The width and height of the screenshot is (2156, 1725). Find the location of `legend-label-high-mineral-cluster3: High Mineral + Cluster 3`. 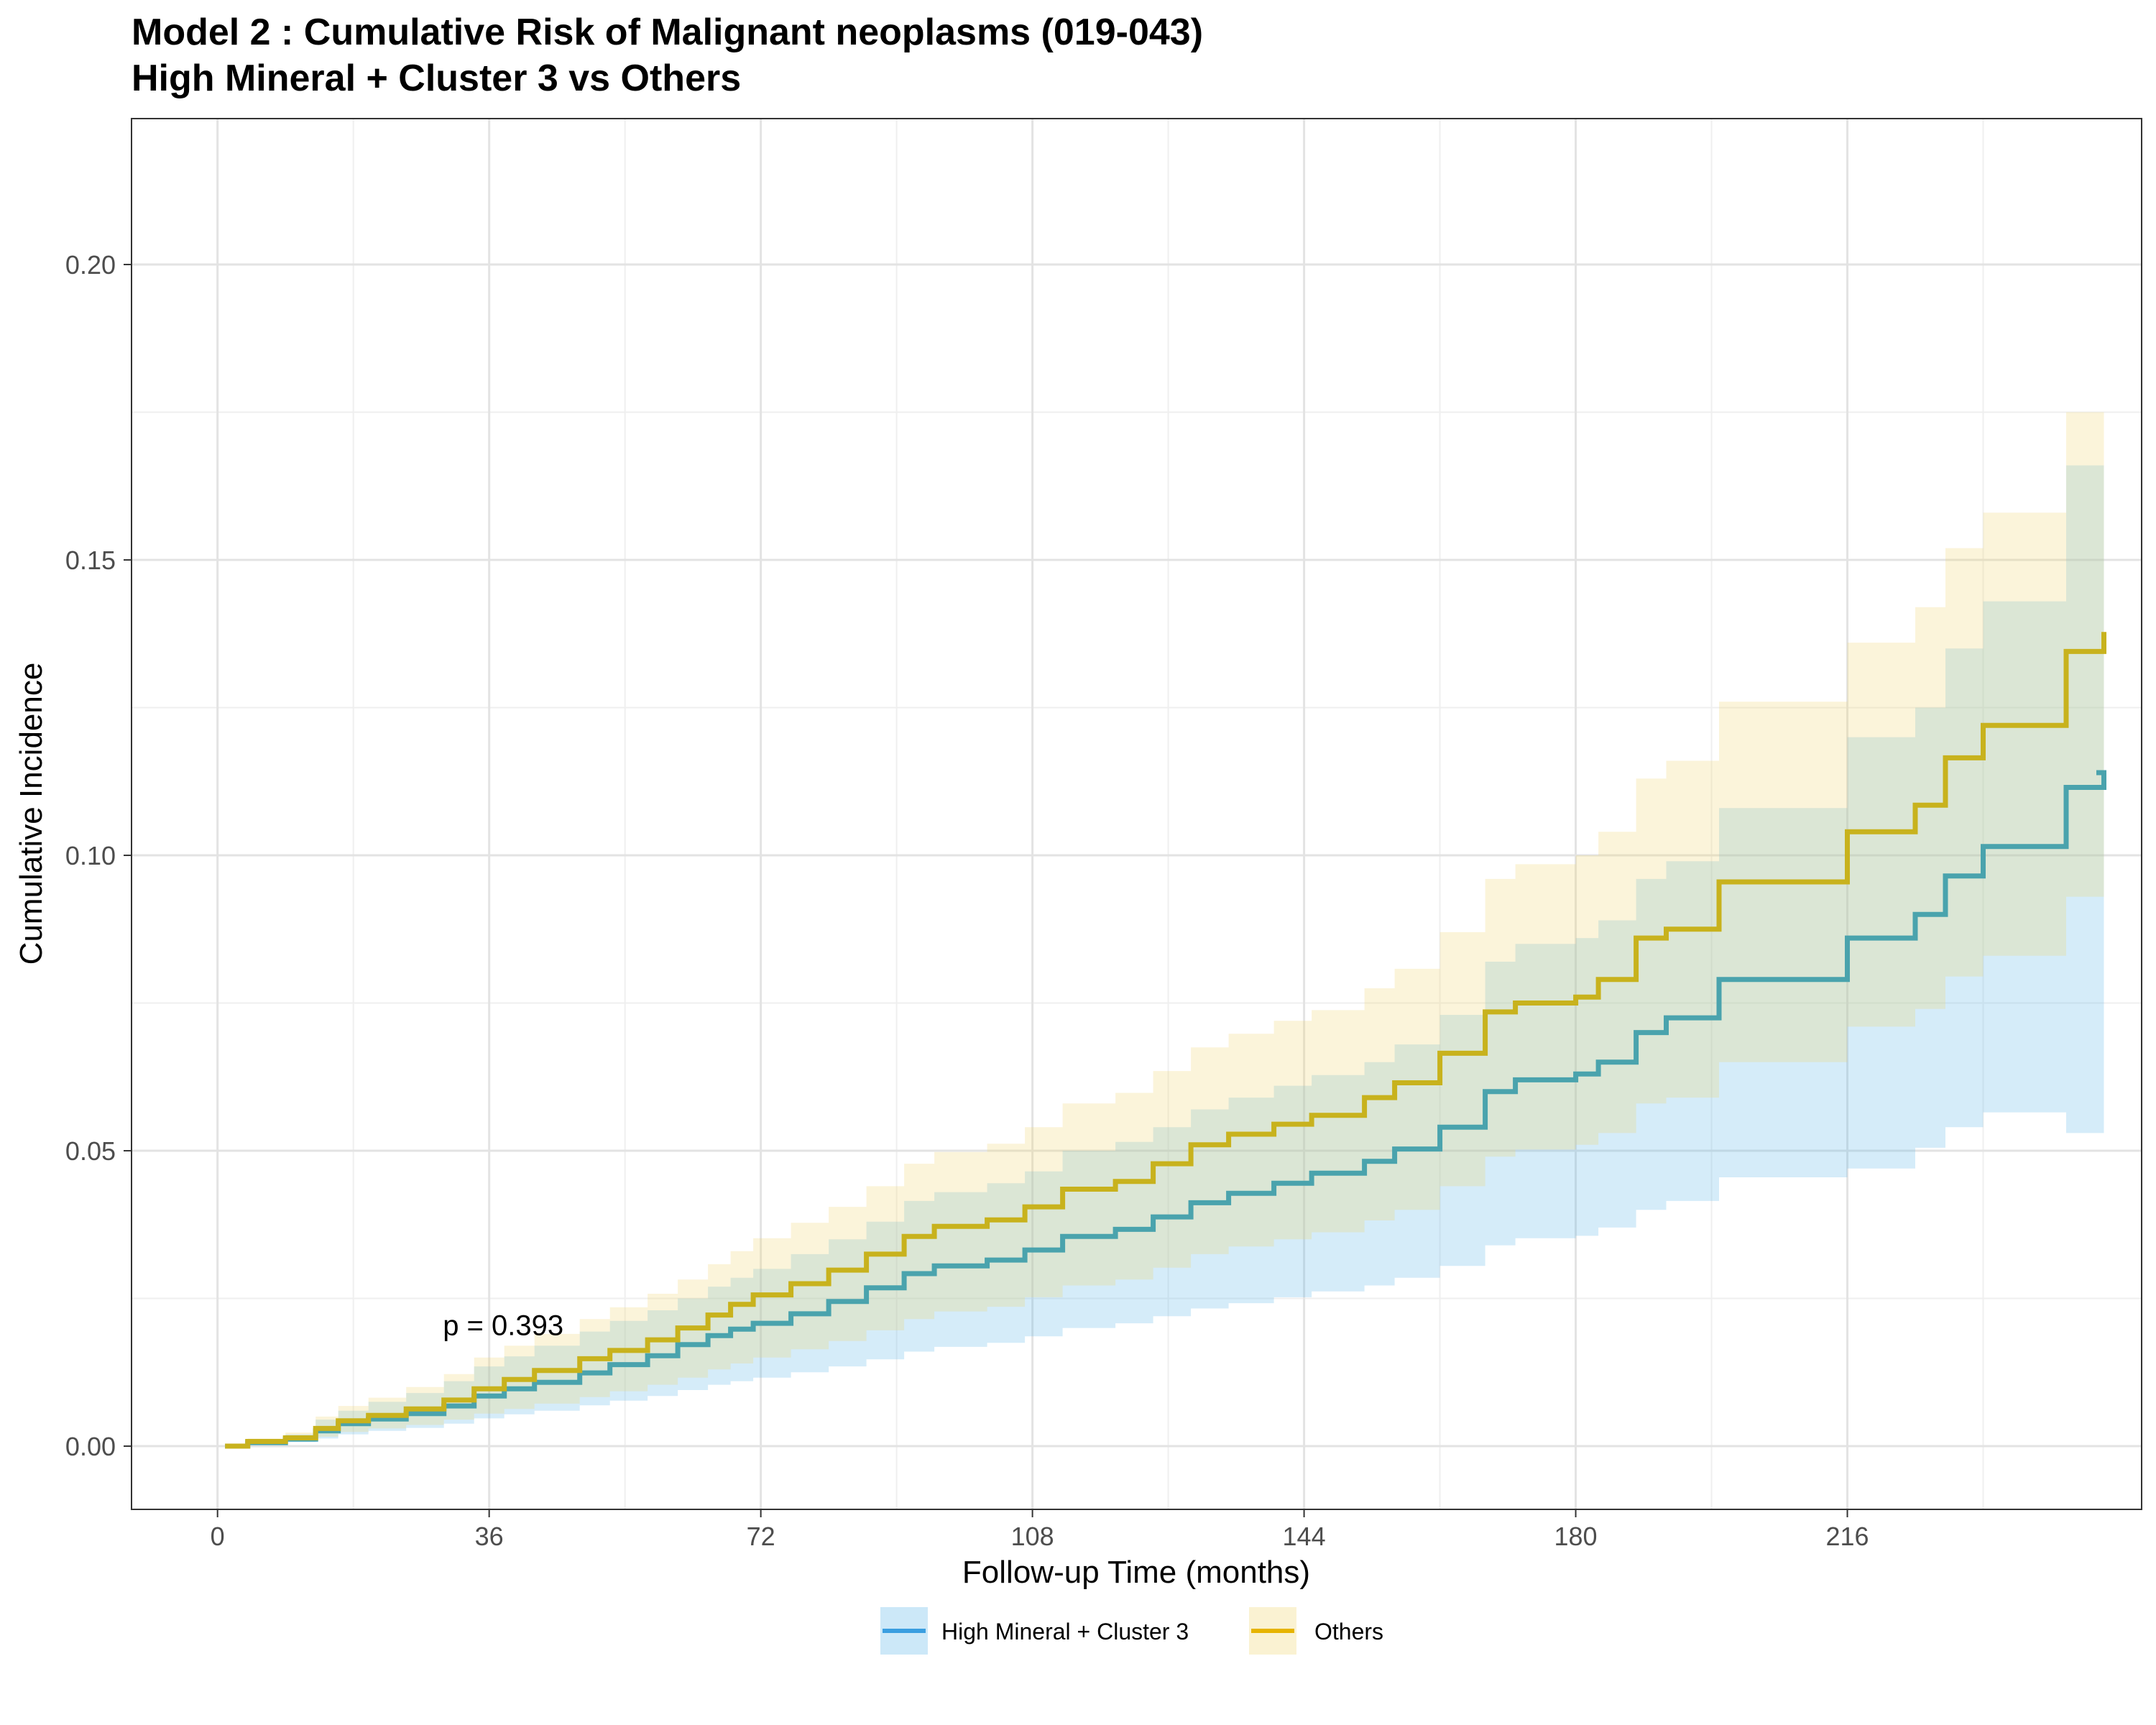

legend-label-high-mineral-cluster3: High Mineral + Cluster 3 is located at coordinates (1065, 1631).